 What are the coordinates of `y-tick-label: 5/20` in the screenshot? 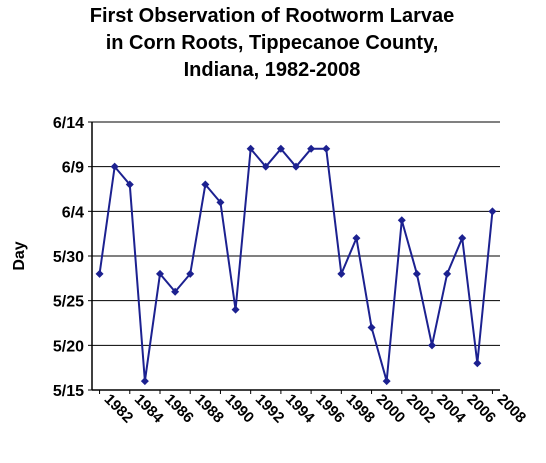 It's located at (68, 346).